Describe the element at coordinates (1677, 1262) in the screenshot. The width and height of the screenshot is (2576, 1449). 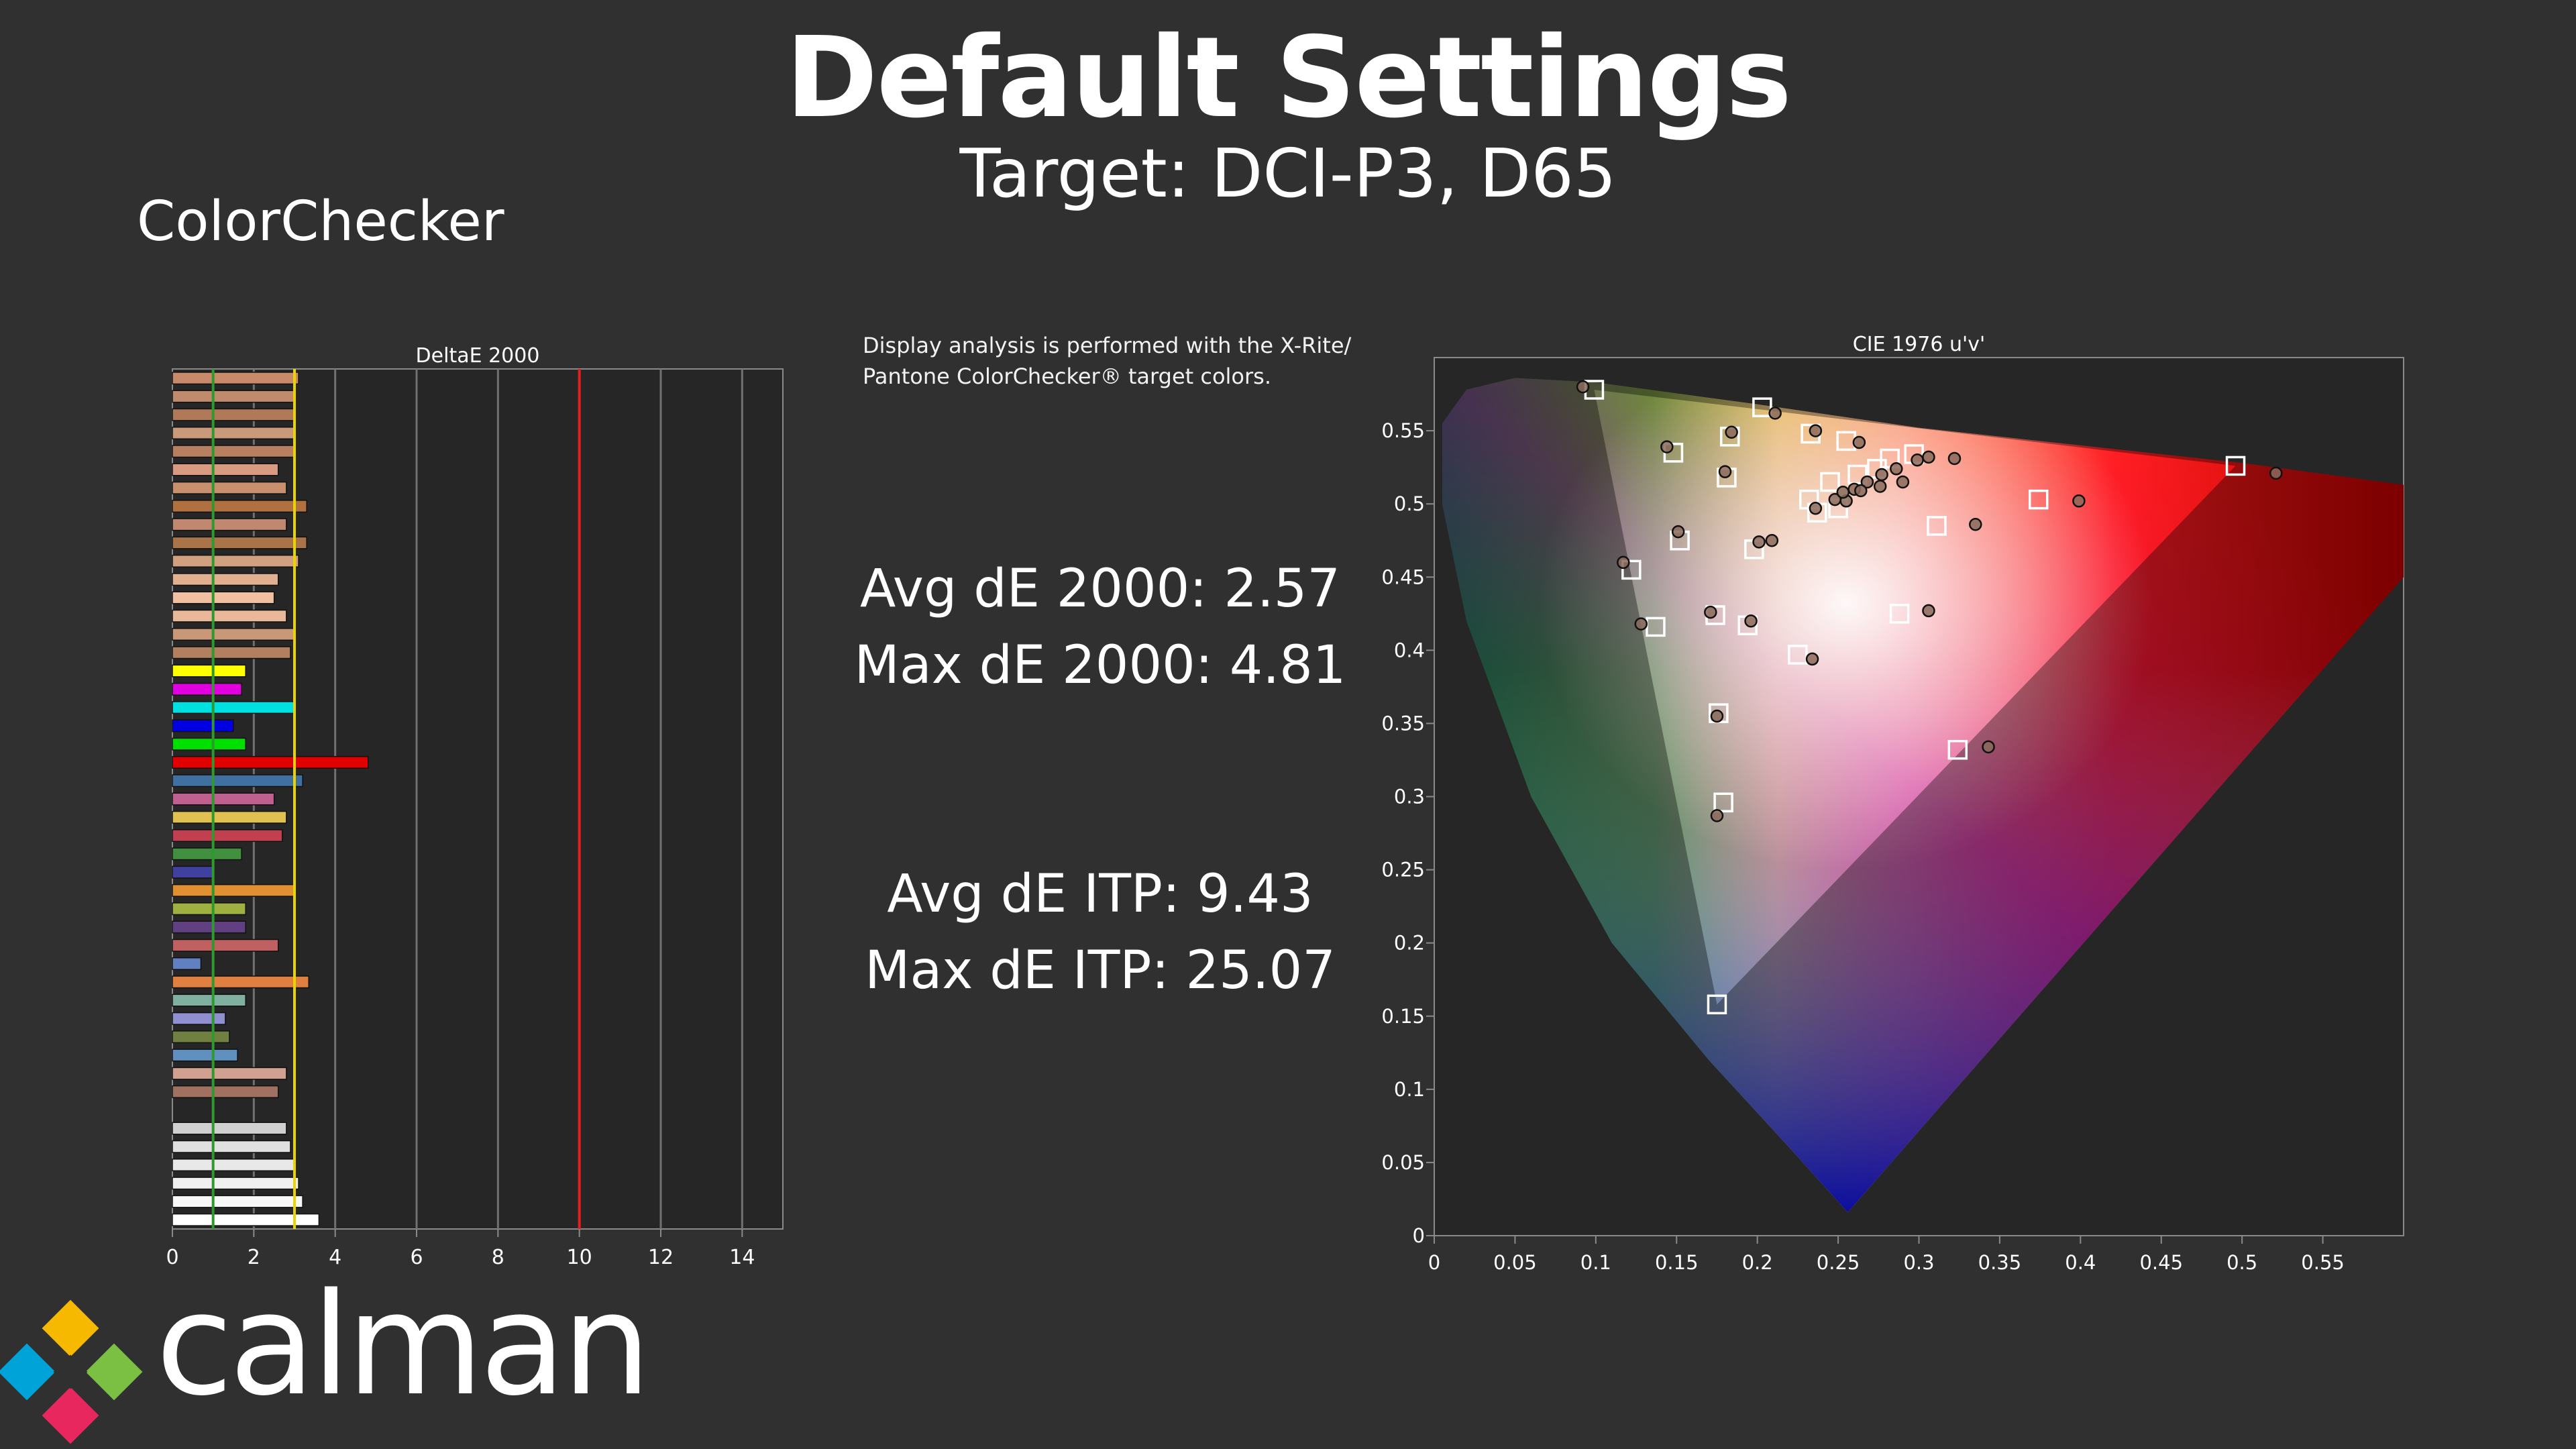
I see `x-tick-label: 0.15` at that location.